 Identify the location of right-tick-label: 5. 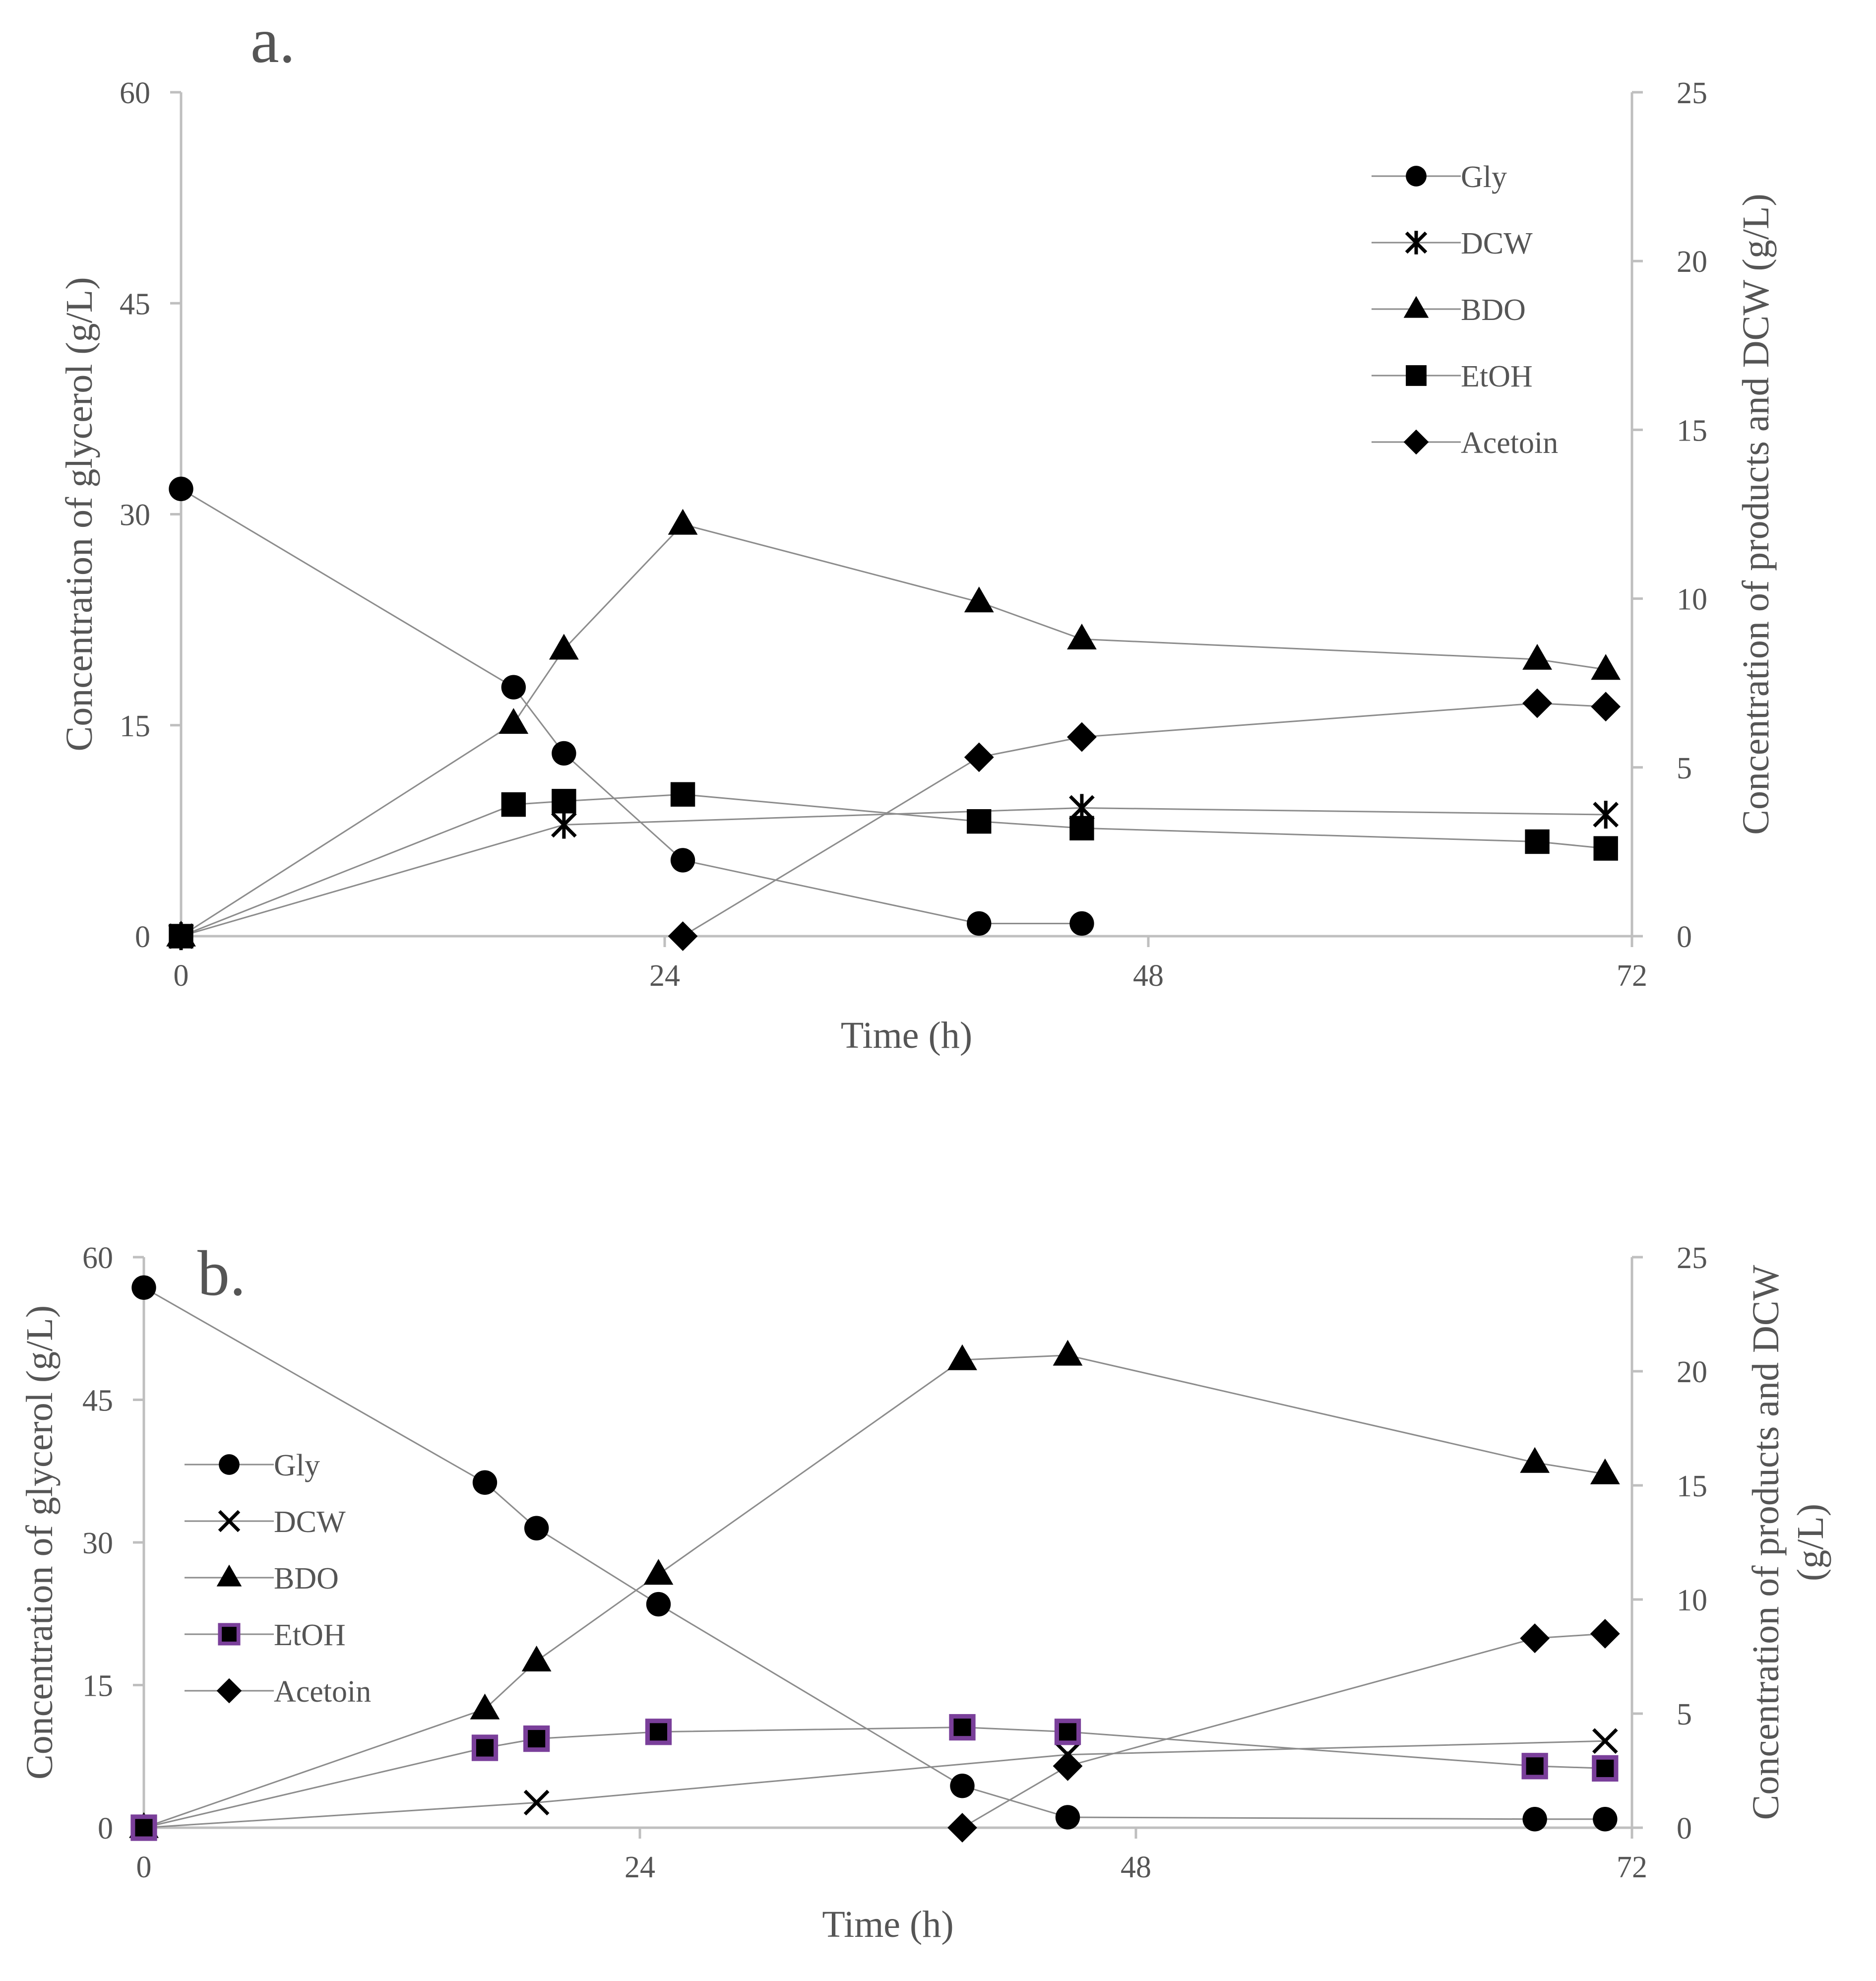
(1684, 1714).